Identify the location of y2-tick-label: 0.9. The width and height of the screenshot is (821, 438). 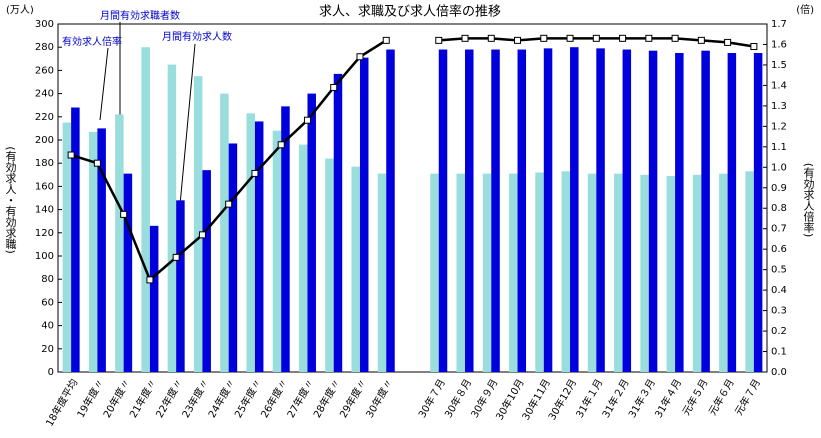
(779, 188).